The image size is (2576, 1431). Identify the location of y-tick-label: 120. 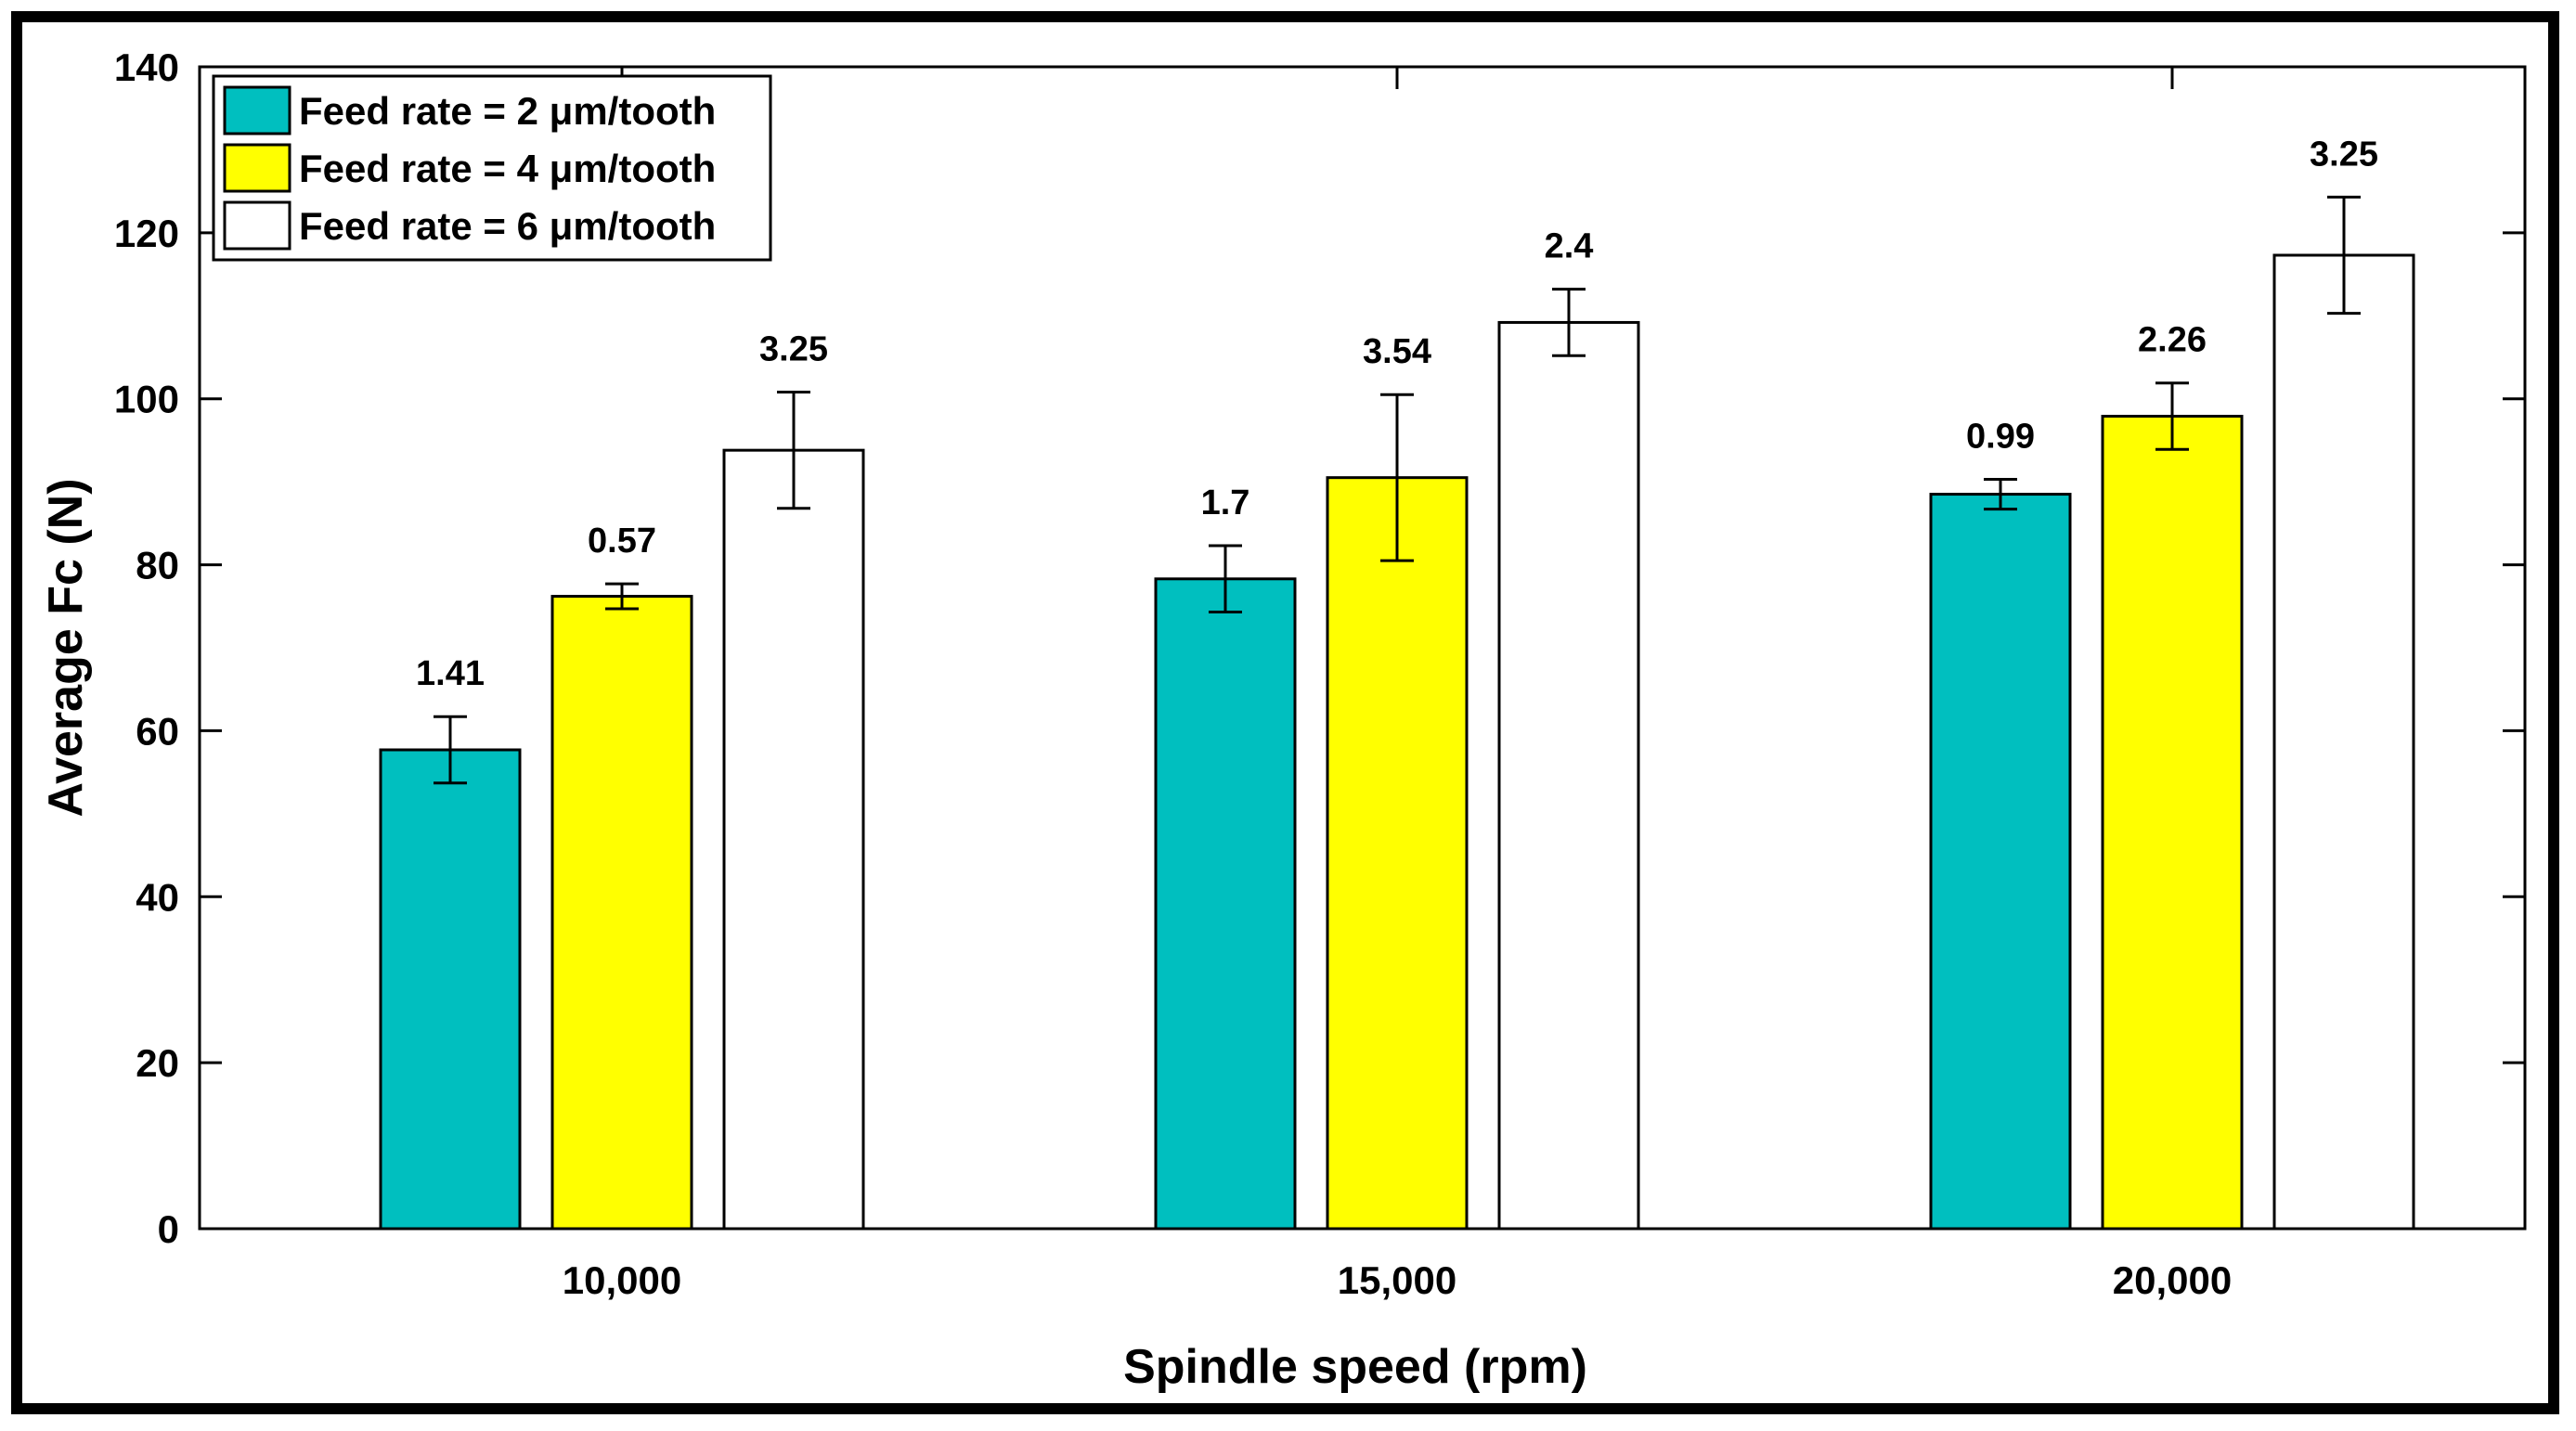
(146, 233).